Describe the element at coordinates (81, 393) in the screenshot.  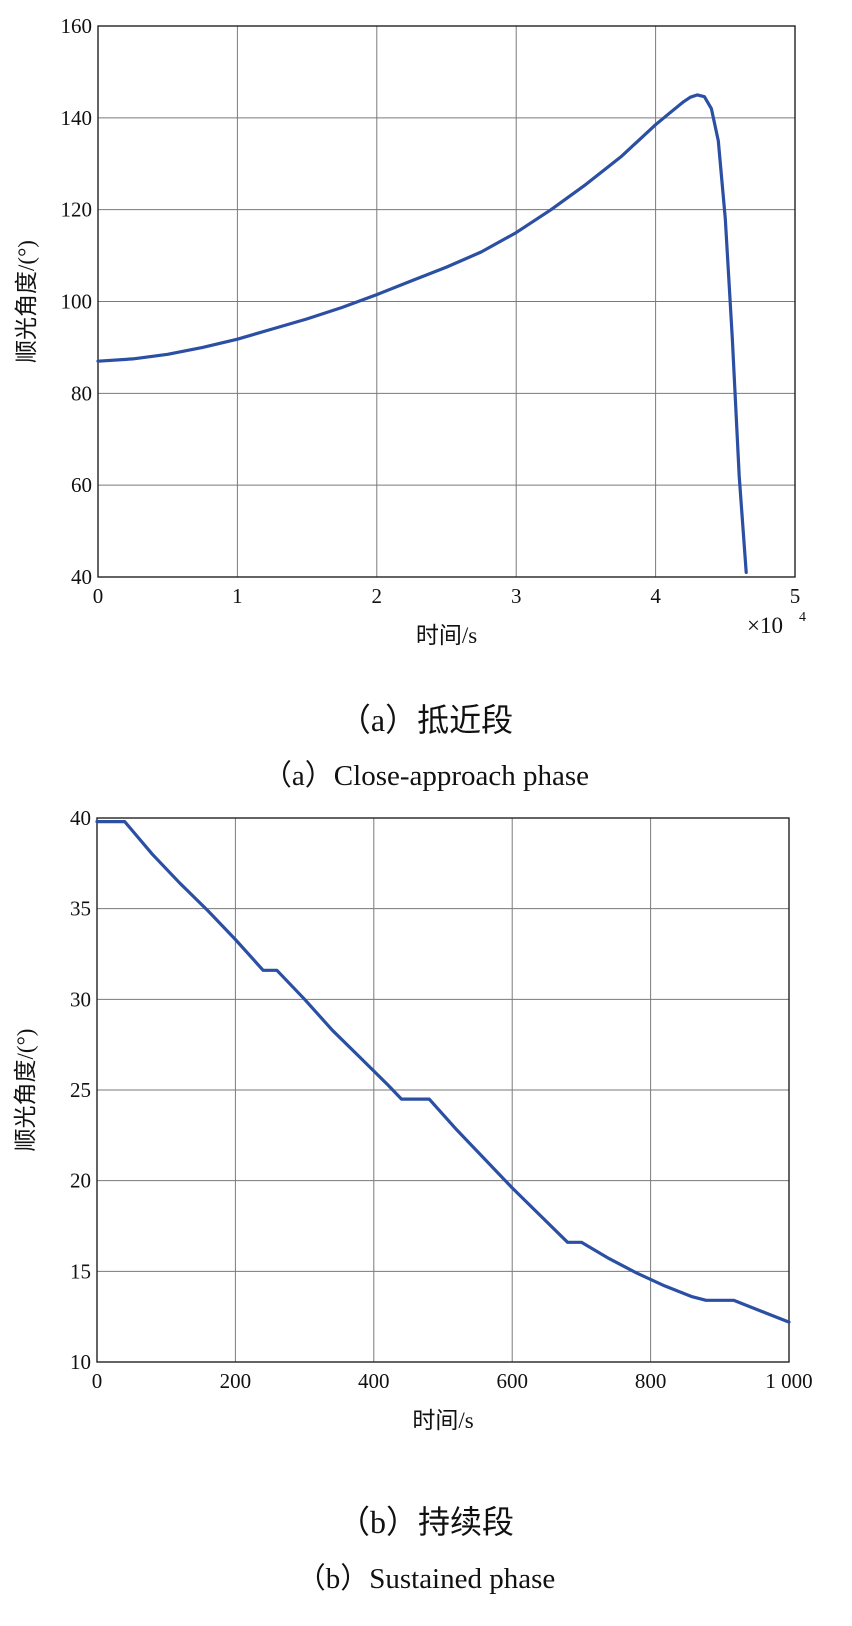
I see `y-tick-label: 80` at that location.